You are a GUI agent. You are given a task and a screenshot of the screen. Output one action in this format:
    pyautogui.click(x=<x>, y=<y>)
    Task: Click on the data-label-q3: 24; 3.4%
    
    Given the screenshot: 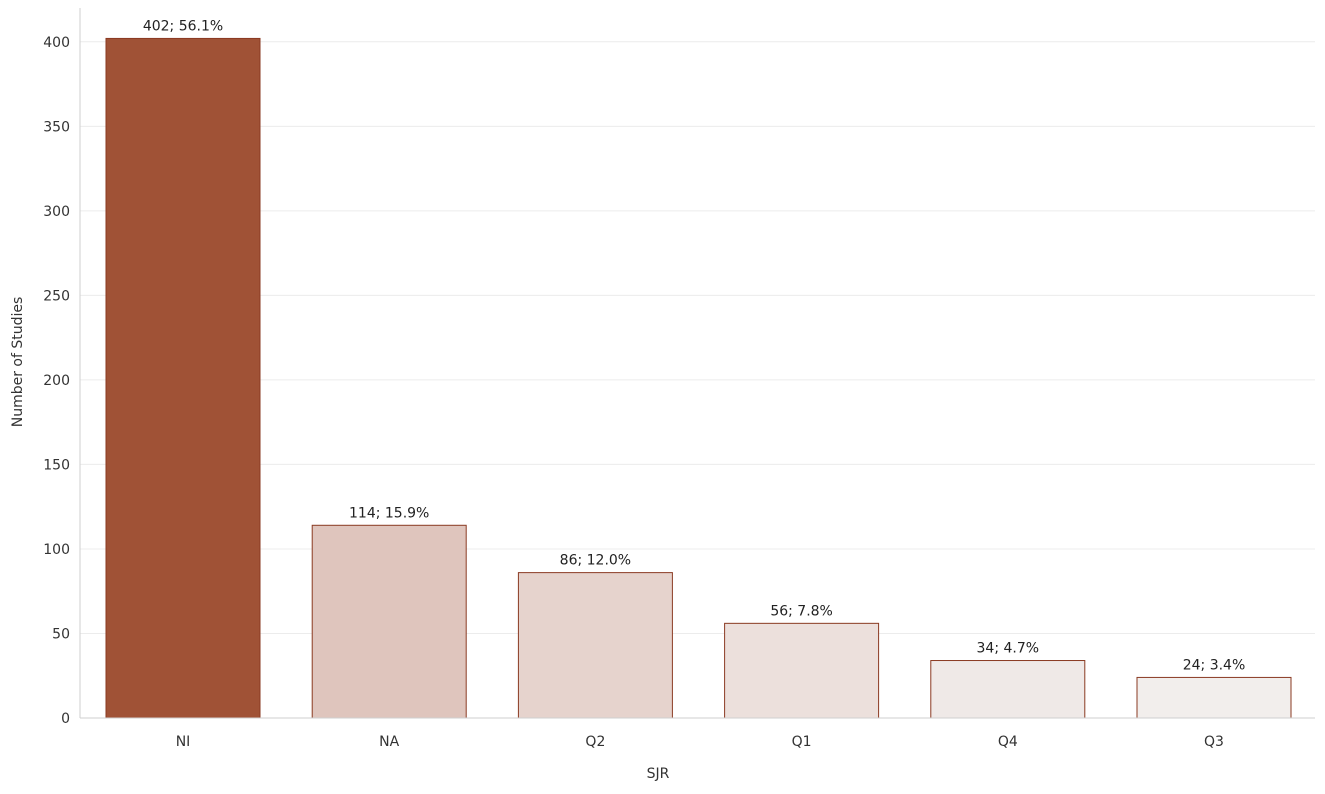 What is the action you would take?
    pyautogui.click(x=1214, y=665)
    